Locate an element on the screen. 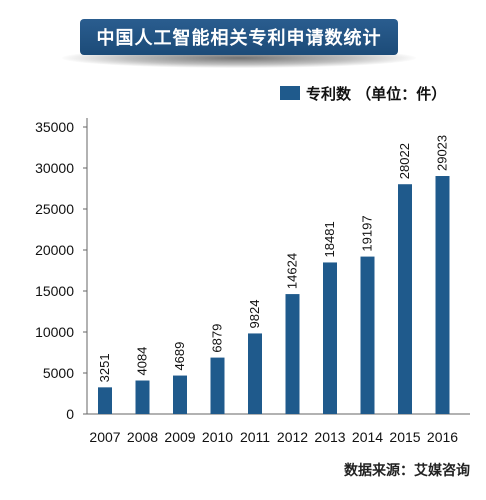 The height and width of the screenshot is (500, 486). x-tick-label: 2013 is located at coordinates (329, 437).